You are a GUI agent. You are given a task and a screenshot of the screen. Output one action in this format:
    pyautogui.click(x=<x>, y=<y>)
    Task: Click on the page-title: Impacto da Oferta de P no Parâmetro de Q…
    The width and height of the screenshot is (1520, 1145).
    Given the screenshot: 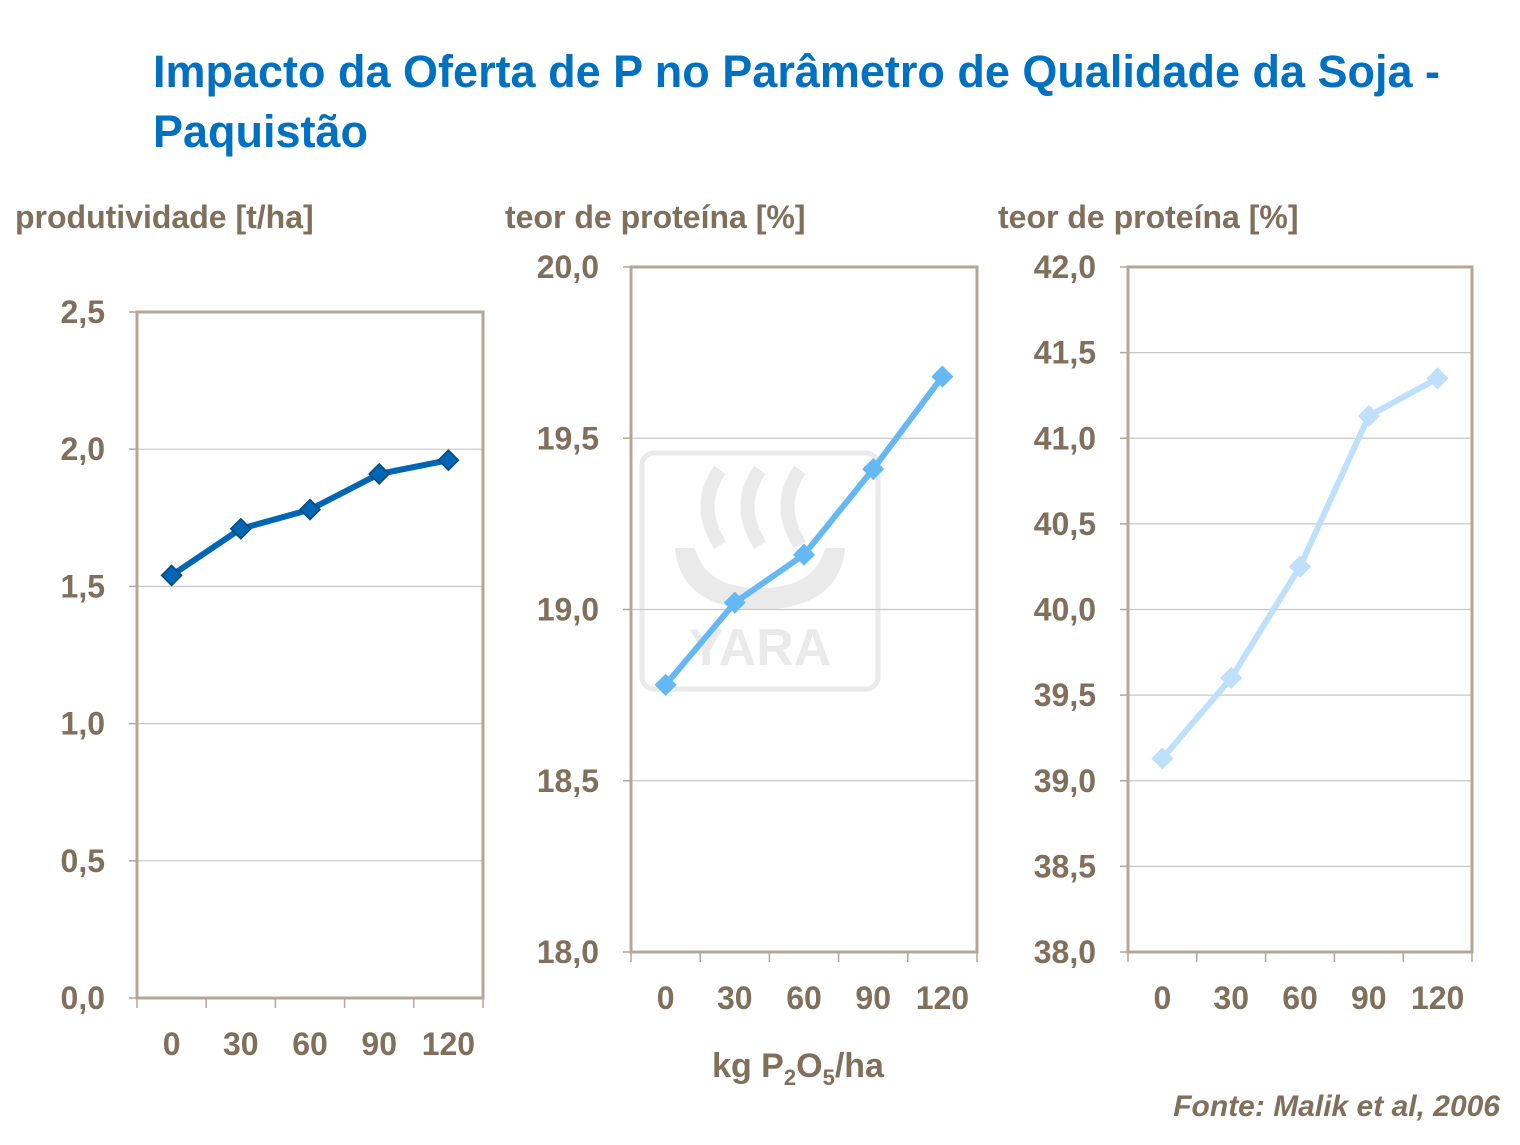 What is the action you would take?
    pyautogui.click(x=797, y=101)
    